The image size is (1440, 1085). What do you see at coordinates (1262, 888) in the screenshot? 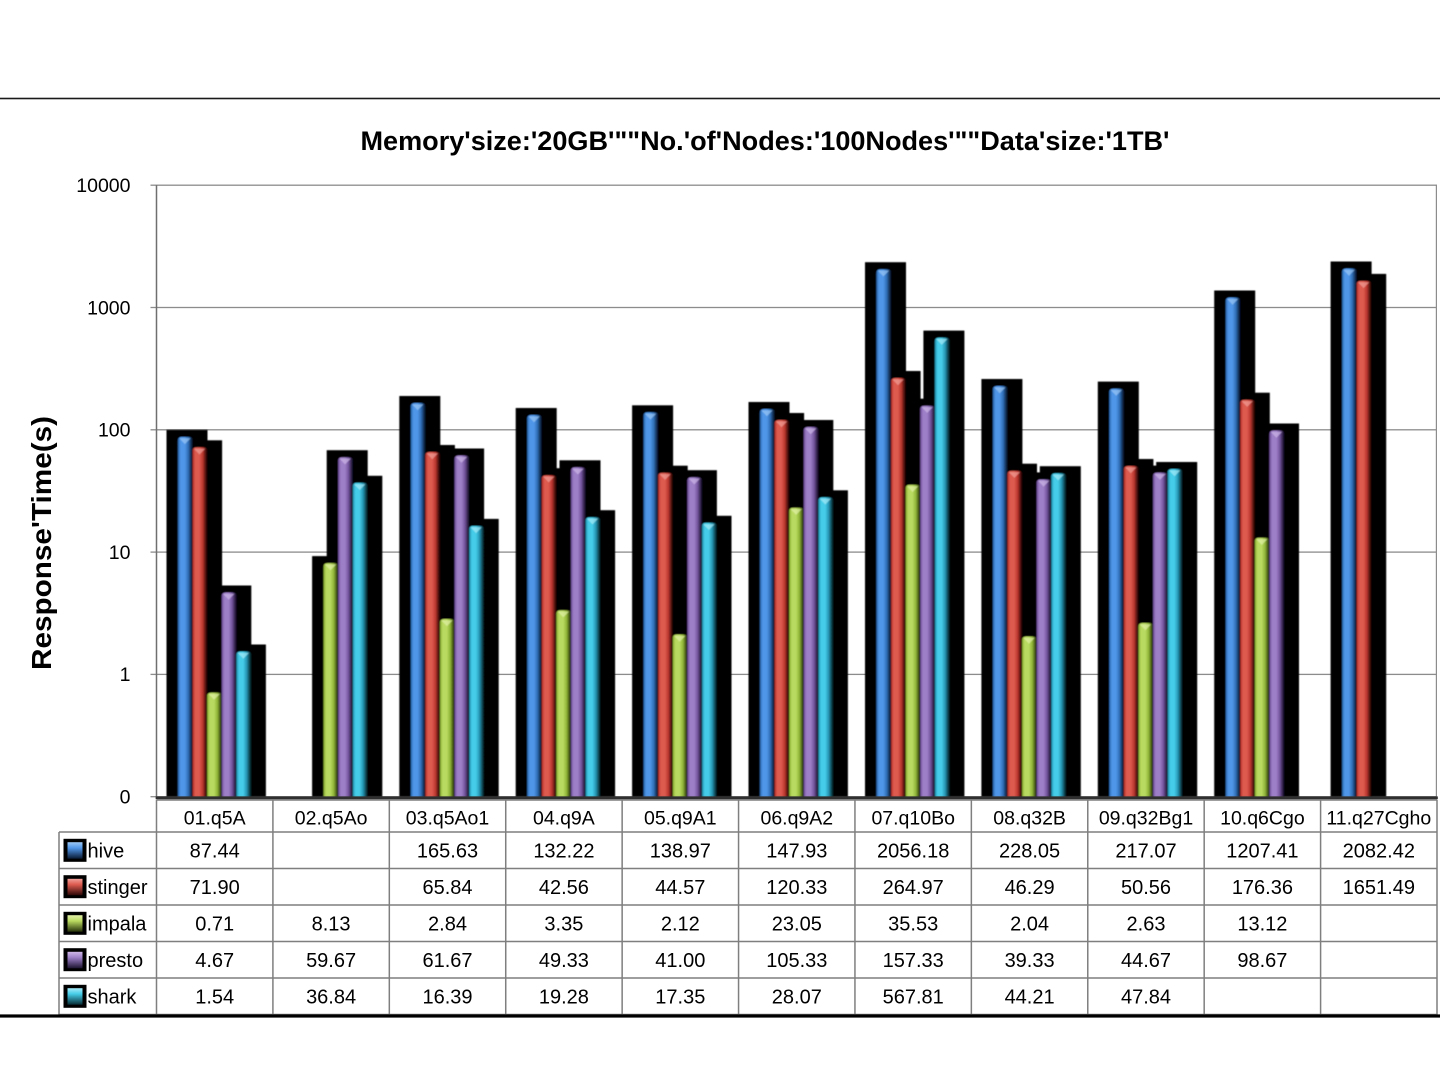
I see `svg-text: 176.36` at bounding box center [1262, 888].